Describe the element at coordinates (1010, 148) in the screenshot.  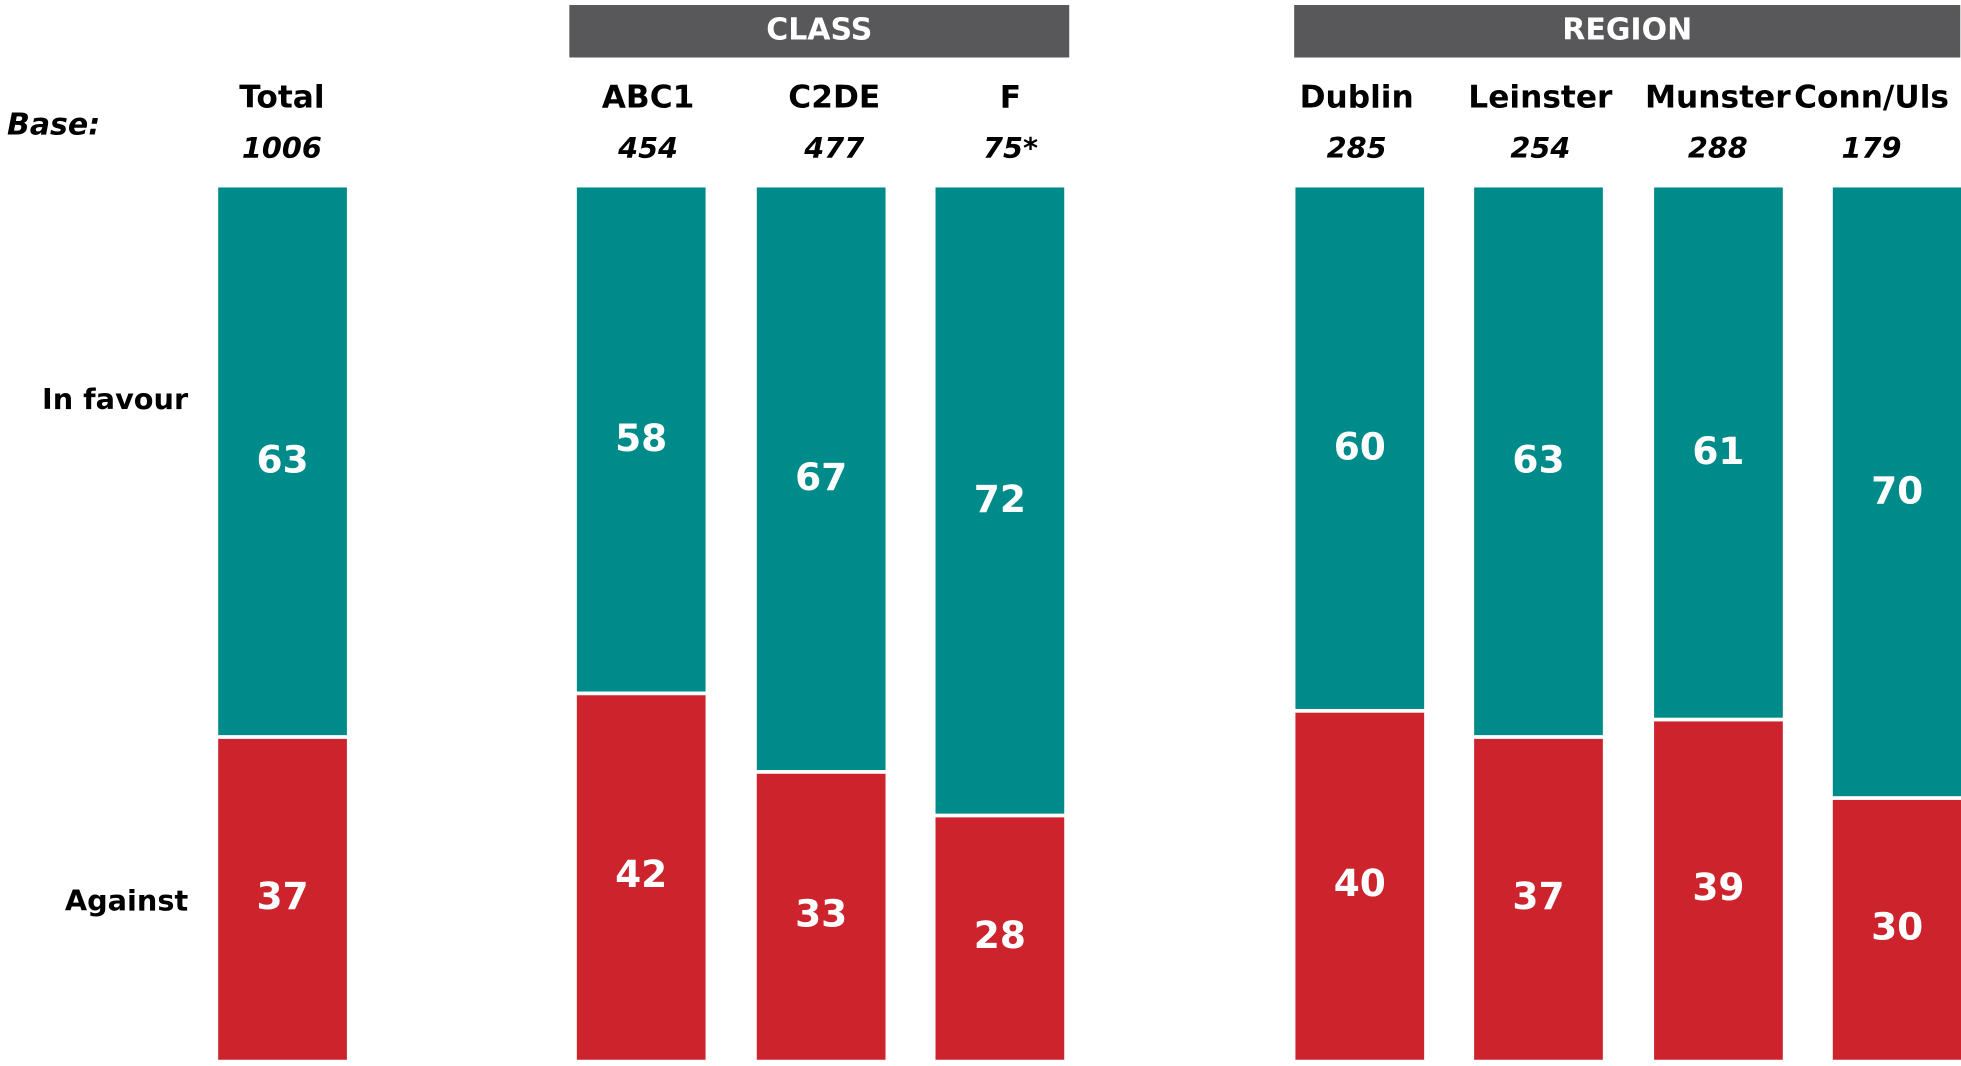
I see `base-value: 75*` at that location.